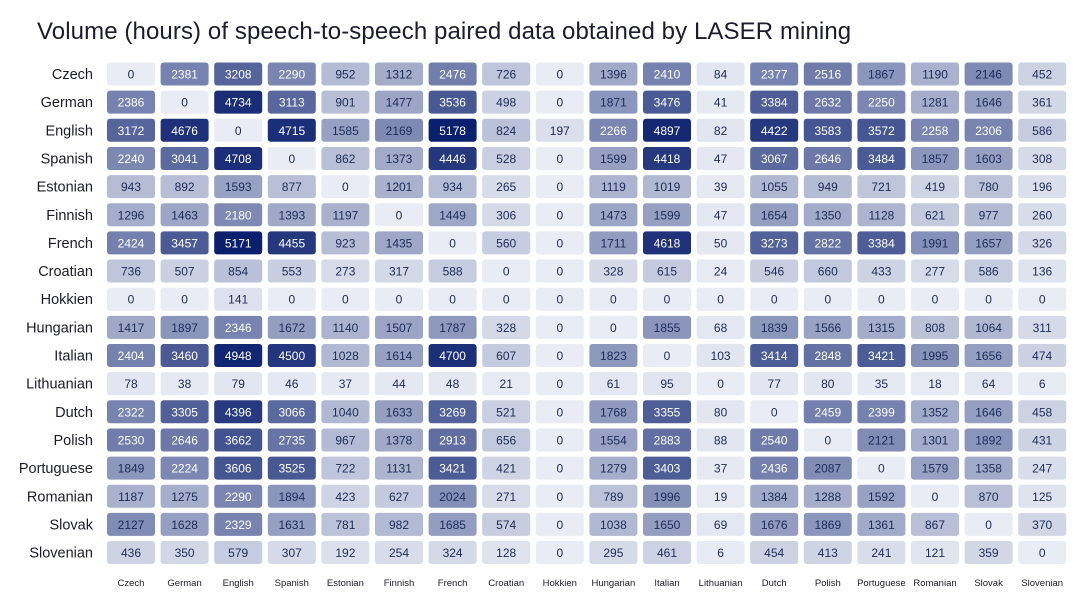 Image resolution: width=1080 pixels, height=608 pixels. What do you see at coordinates (1042, 159) in the screenshot?
I see `cell-value-label: 308` at bounding box center [1042, 159].